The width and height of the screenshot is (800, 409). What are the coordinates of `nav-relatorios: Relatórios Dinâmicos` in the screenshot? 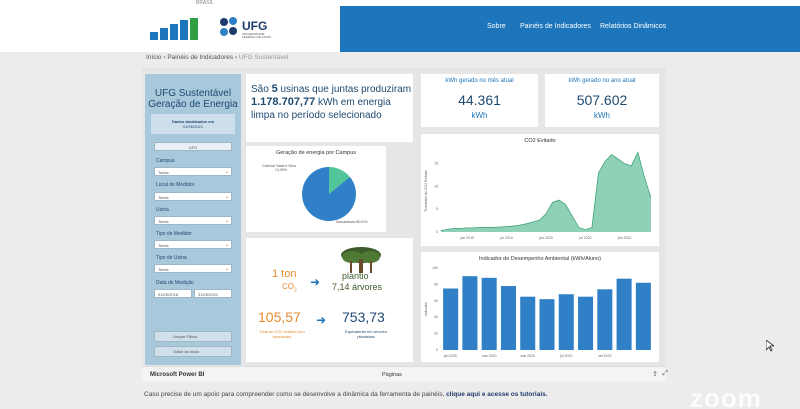 It's located at (633, 26).